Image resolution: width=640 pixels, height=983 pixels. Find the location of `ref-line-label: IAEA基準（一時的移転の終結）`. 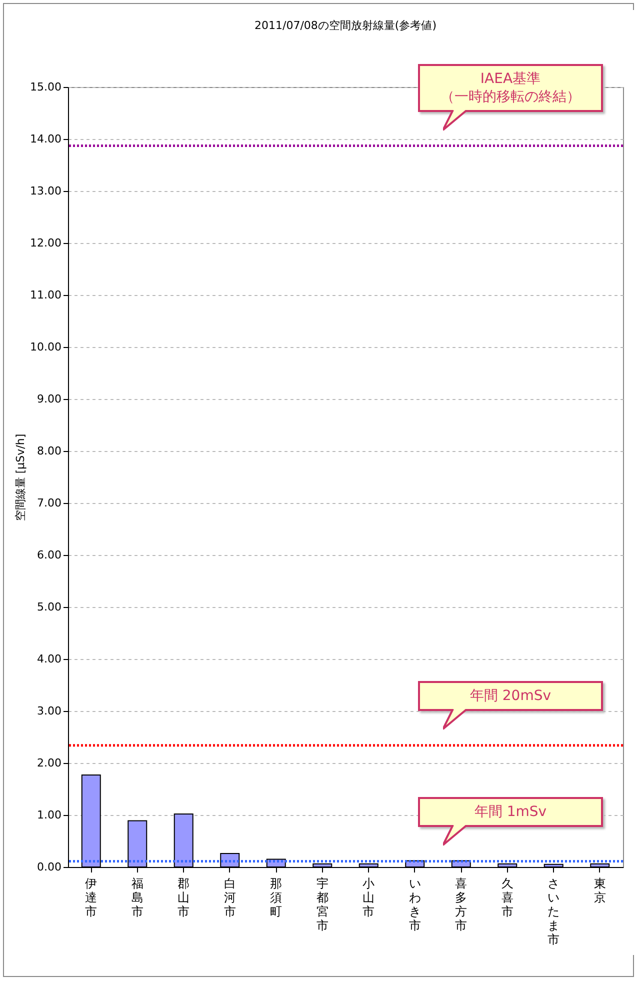

ref-line-label: IAEA基準（一時的移転の終結） is located at coordinates (511, 88).